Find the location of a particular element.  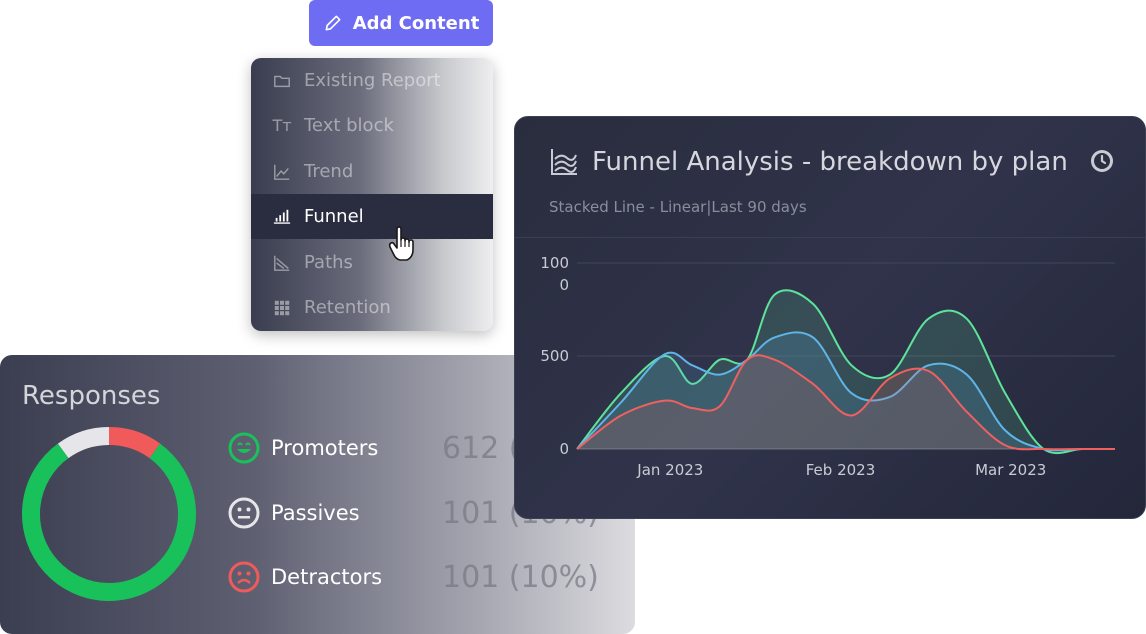

menu-item-label: Existing Report is located at coordinates (372, 80).